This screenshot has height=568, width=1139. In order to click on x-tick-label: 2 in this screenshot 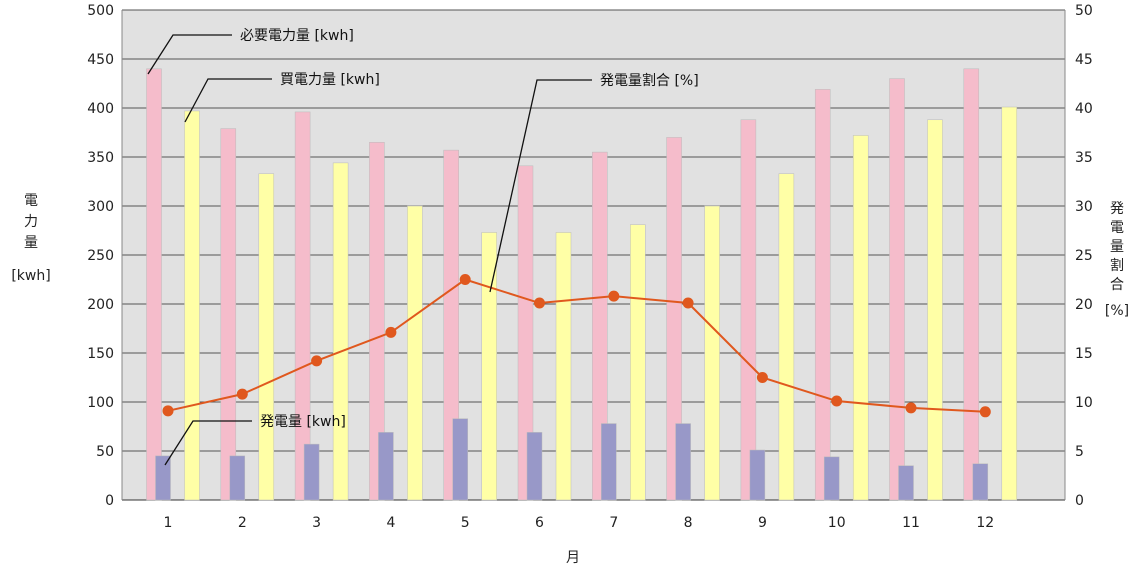, I will do `click(242, 523)`.